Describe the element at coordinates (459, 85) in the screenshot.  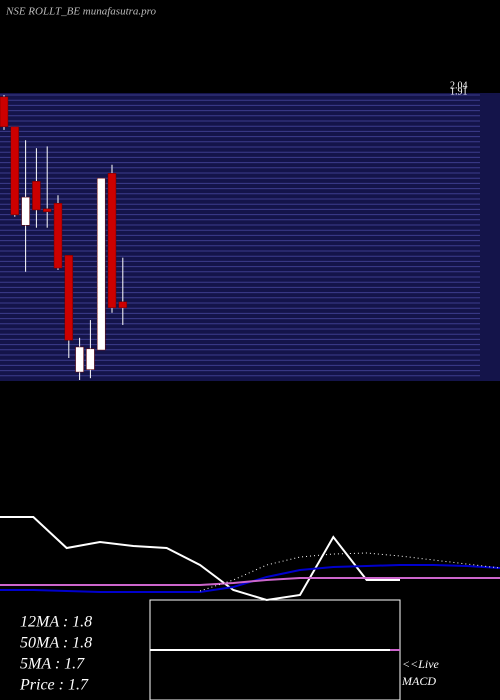
I see `y-tick-label: 2.04` at that location.